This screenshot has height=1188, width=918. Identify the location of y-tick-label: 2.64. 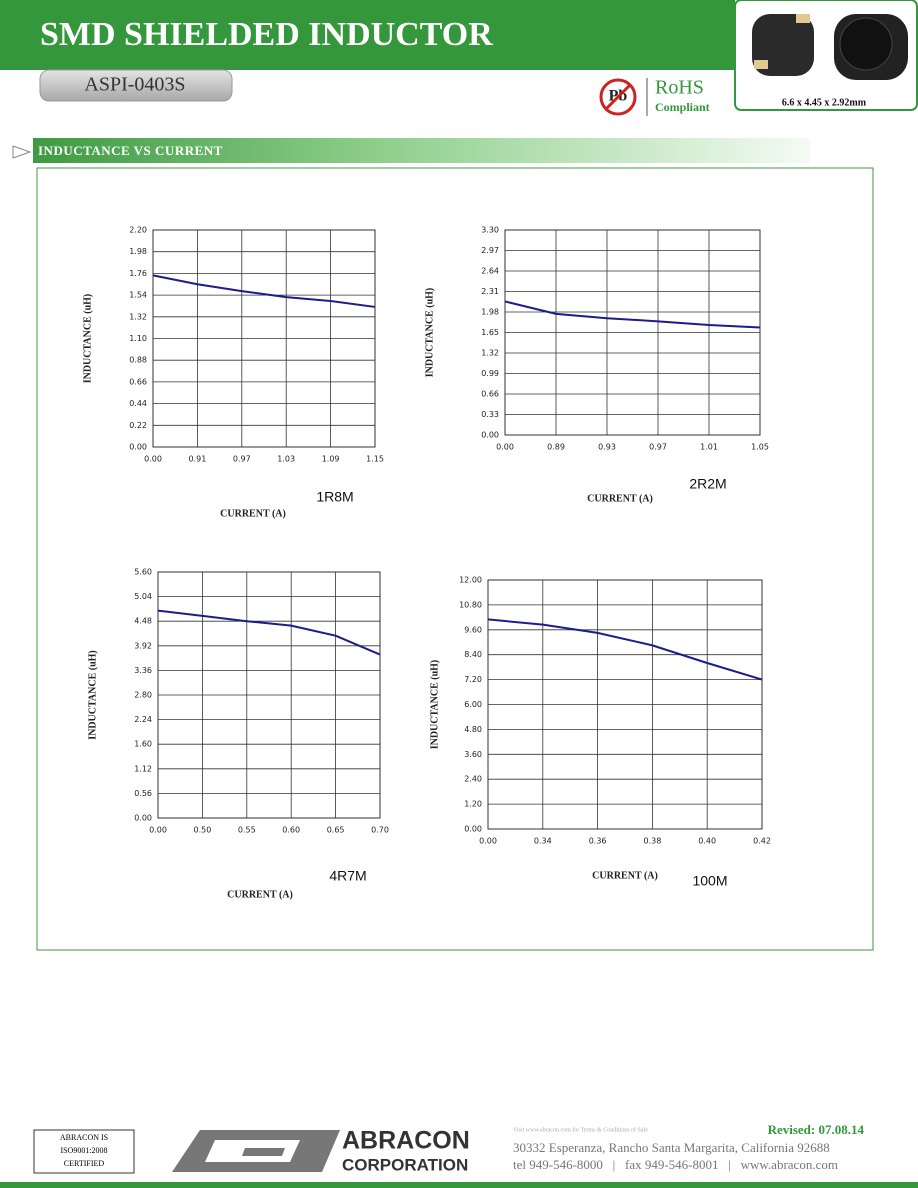
(490, 271).